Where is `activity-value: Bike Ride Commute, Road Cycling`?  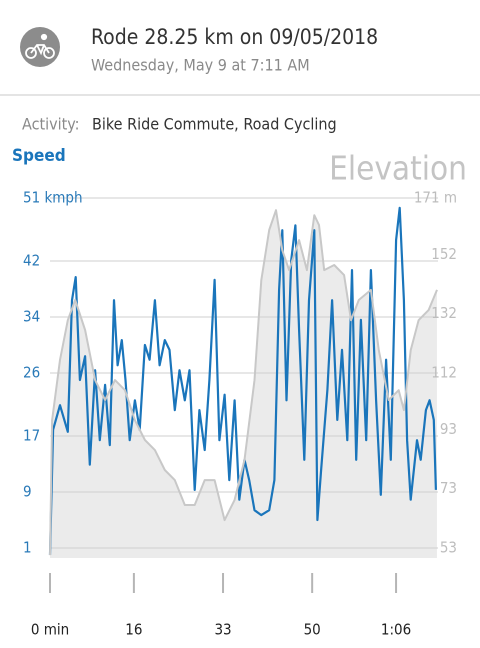 activity-value: Bike Ride Commute, Road Cycling is located at coordinates (214, 124).